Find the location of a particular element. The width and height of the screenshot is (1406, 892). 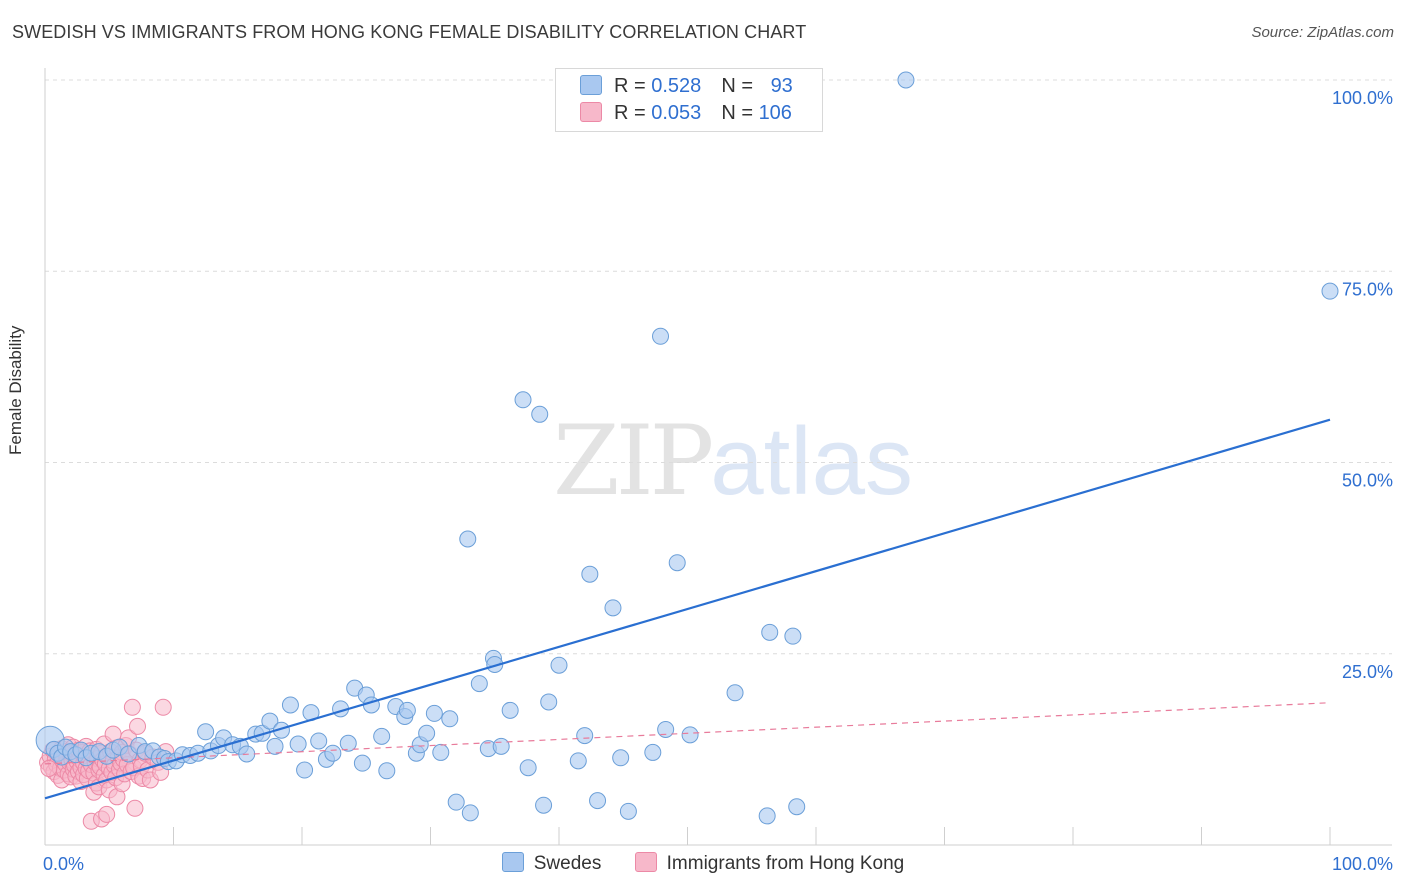

series-legend-label: Swedes is located at coordinates (567, 863).